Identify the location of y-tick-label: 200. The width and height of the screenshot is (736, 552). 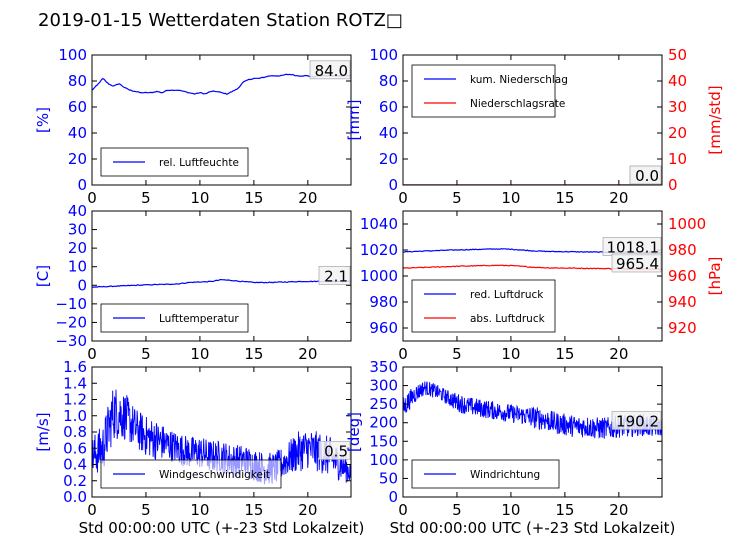
(383, 423).